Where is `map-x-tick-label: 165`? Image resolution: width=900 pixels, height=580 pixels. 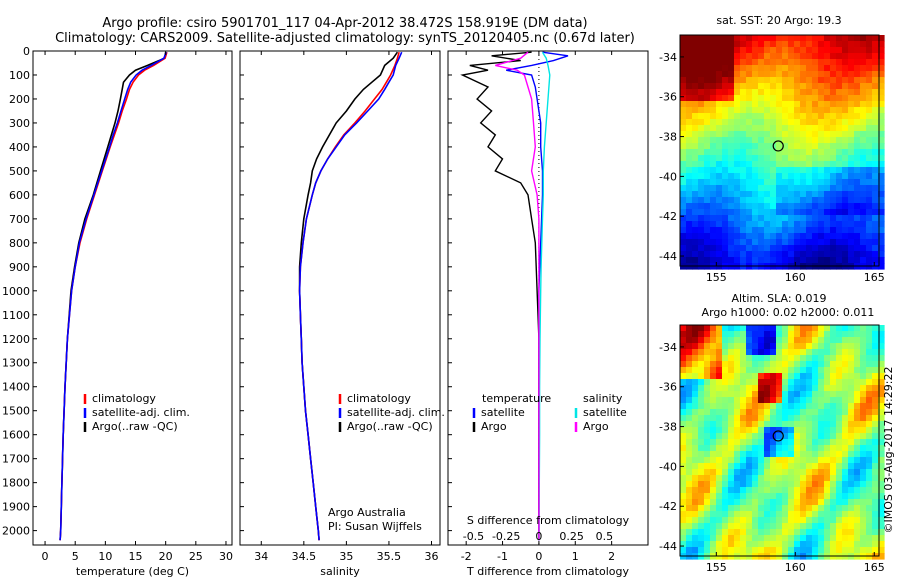
map-x-tick-label: 165 is located at coordinates (874, 277).